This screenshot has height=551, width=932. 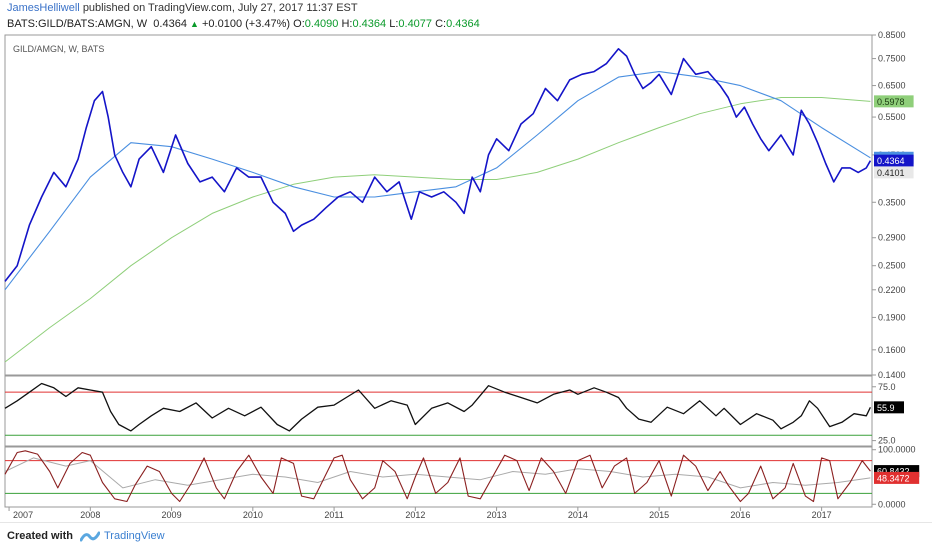 What do you see at coordinates (886, 408) in the screenshot?
I see `rsi-badge-0: 55.9` at bounding box center [886, 408].